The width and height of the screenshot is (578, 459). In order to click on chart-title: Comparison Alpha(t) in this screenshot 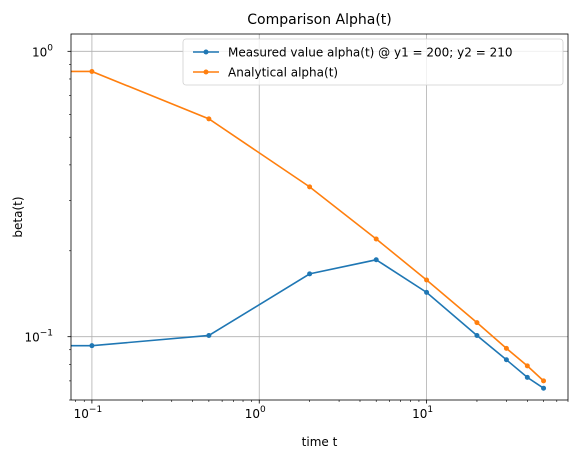, I will do `click(319, 20)`.